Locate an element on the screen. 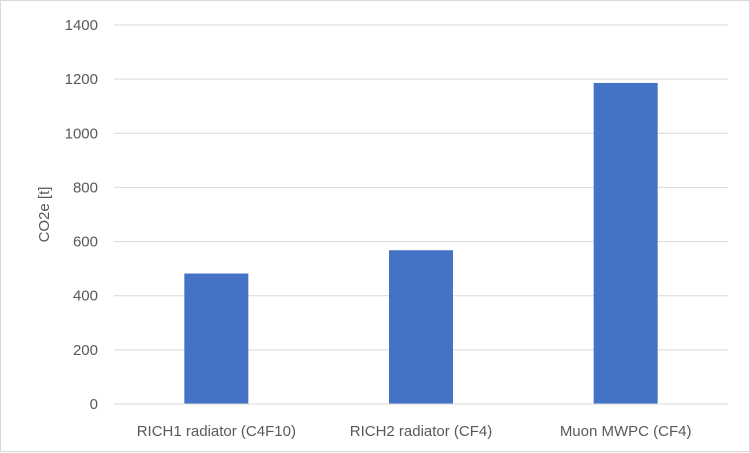 The image size is (750, 453). x-tick-label: RICH1 radiator (C4F10) is located at coordinates (216, 431).